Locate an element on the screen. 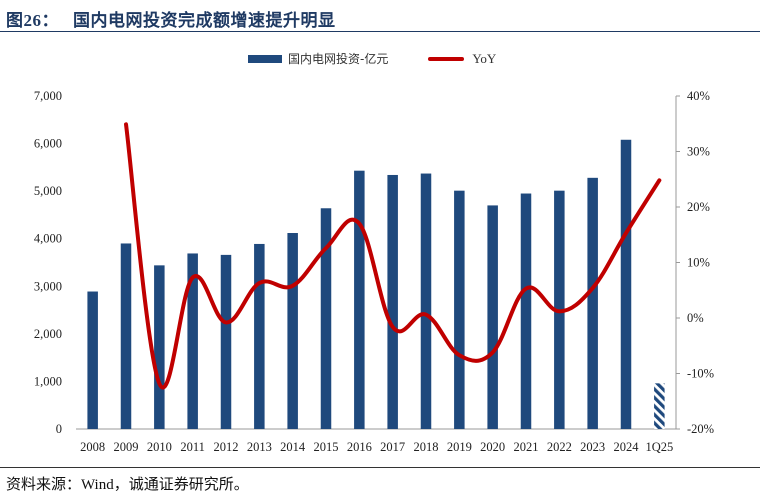 The height and width of the screenshot is (500, 760). x-tick-label: 2013 is located at coordinates (259, 447).